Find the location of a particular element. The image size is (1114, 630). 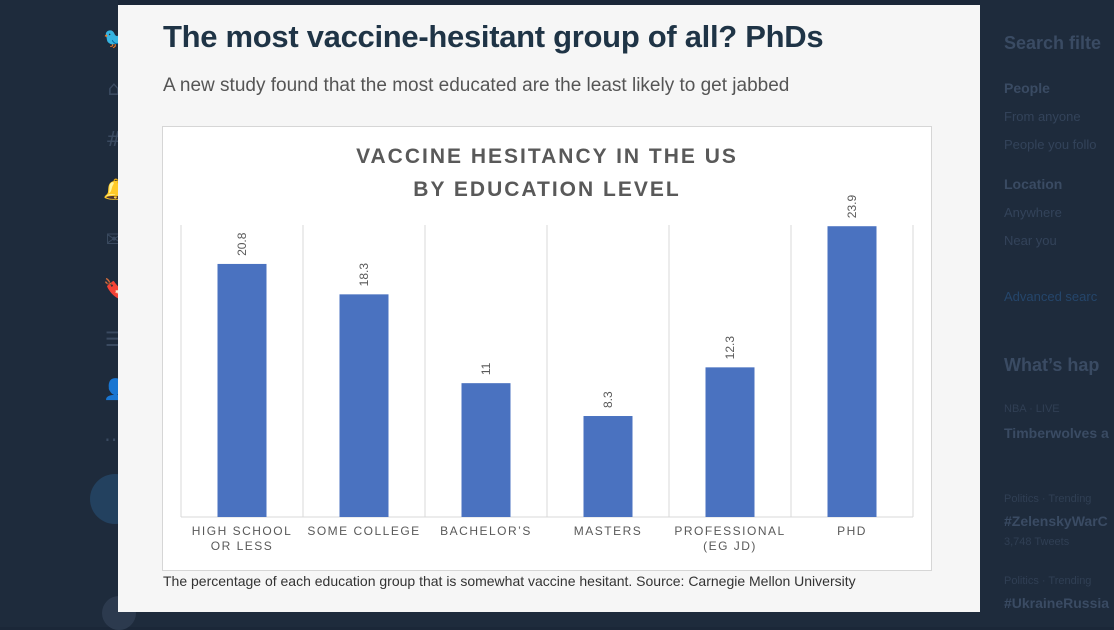

data-label: 23.9 is located at coordinates (852, 207).